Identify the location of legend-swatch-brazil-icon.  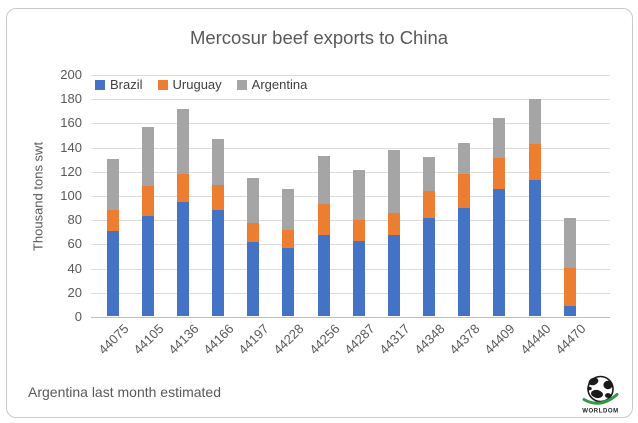
(100, 84).